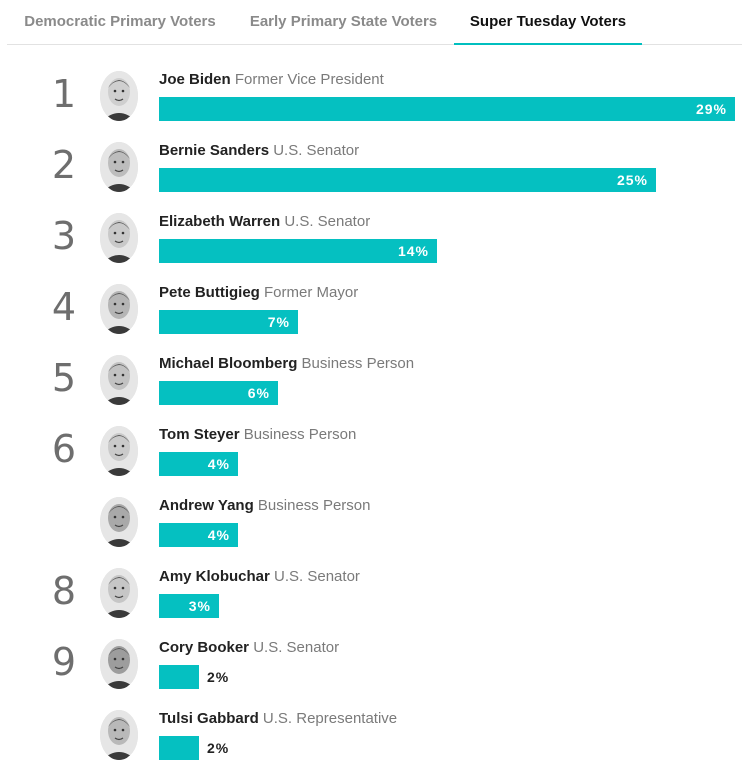 The image size is (753, 783). What do you see at coordinates (548, 22) in the screenshot?
I see `tab-super-tuesday-voters: Super Tuesday Voters` at bounding box center [548, 22].